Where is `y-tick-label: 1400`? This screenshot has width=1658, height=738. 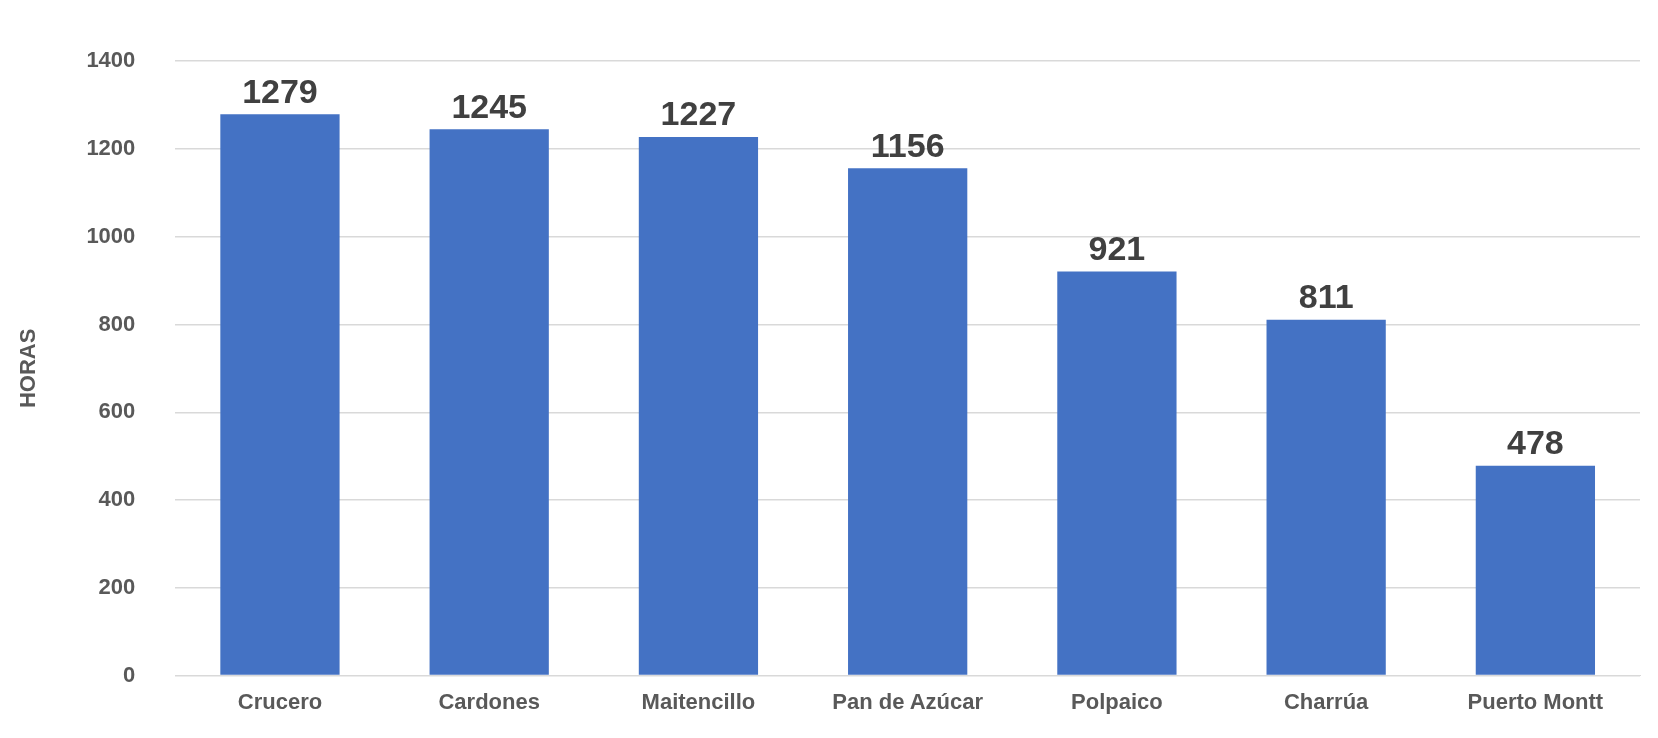
y-tick-label: 1400 is located at coordinates (111, 60).